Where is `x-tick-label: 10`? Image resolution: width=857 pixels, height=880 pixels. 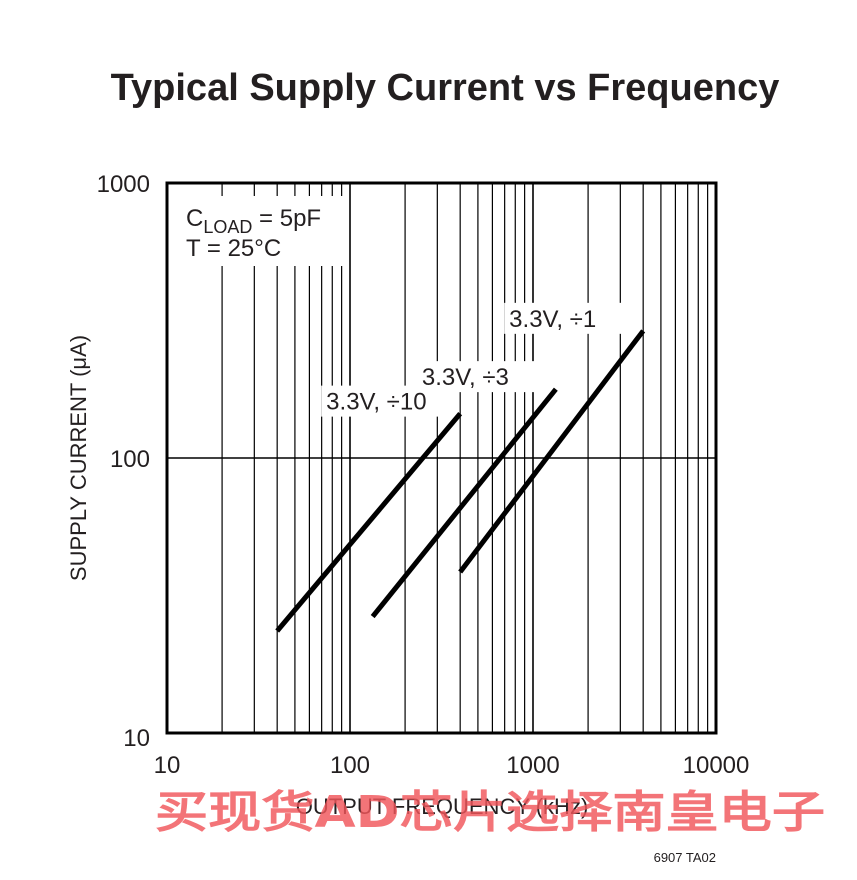
x-tick-label: 10 is located at coordinates (167, 765).